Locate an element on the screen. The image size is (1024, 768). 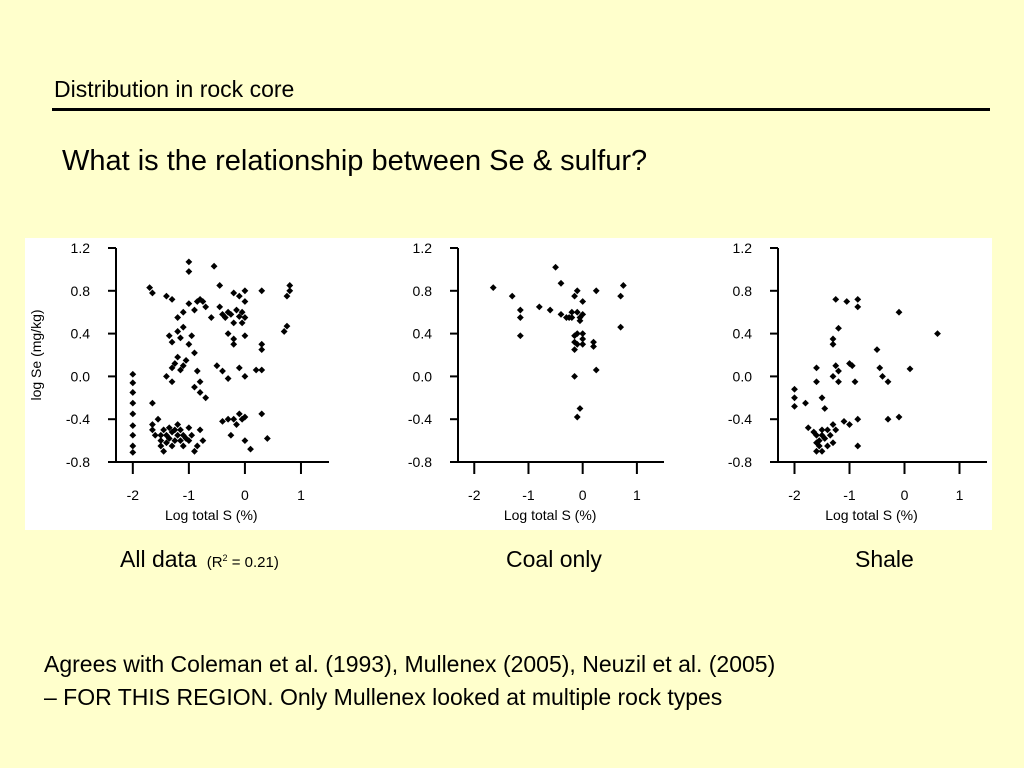
shale-y-tick-label-5: 1.2 is located at coordinates (743, 248).